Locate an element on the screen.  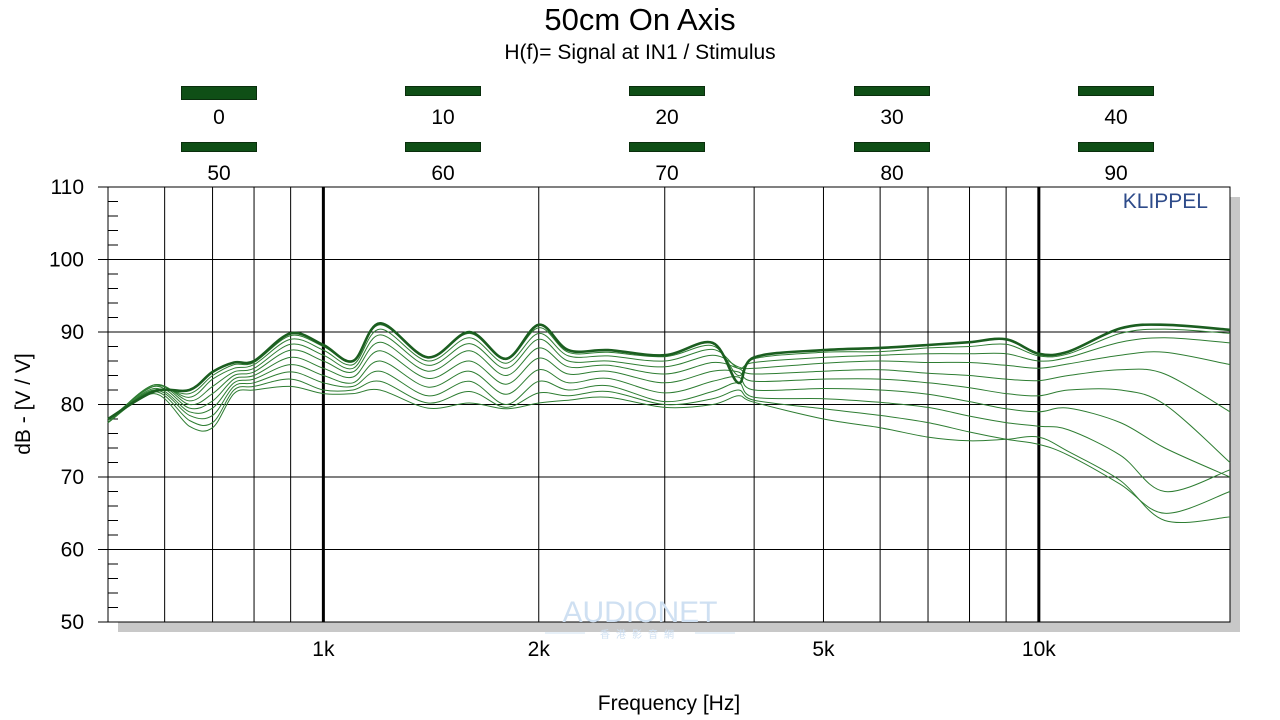
watermark: AUDIONET 香港影音網 is located at coordinates (640, 618).